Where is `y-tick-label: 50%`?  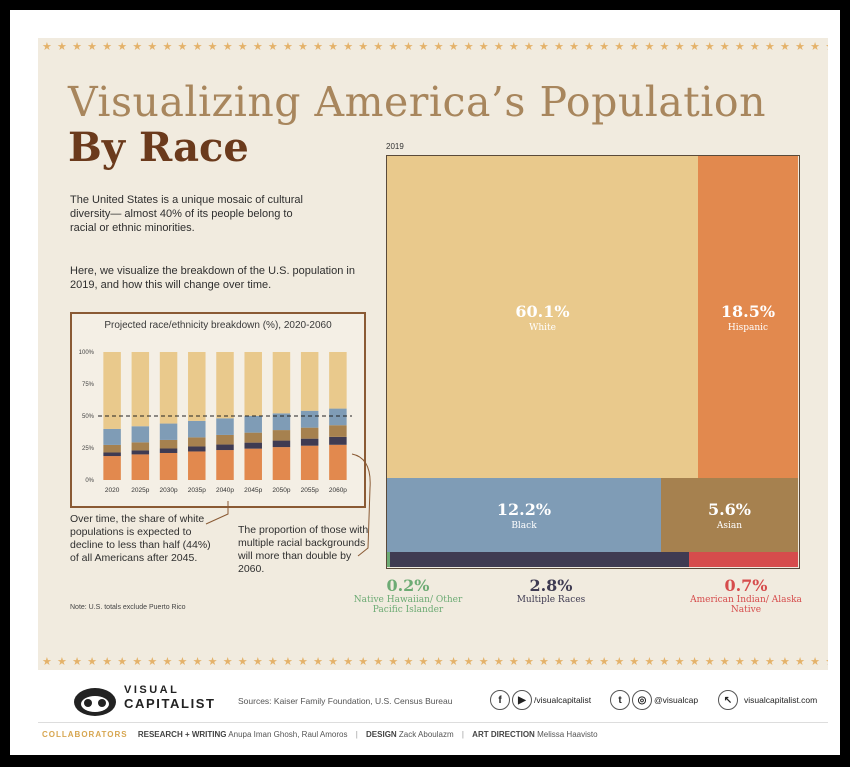 y-tick-label: 50% is located at coordinates (88, 417).